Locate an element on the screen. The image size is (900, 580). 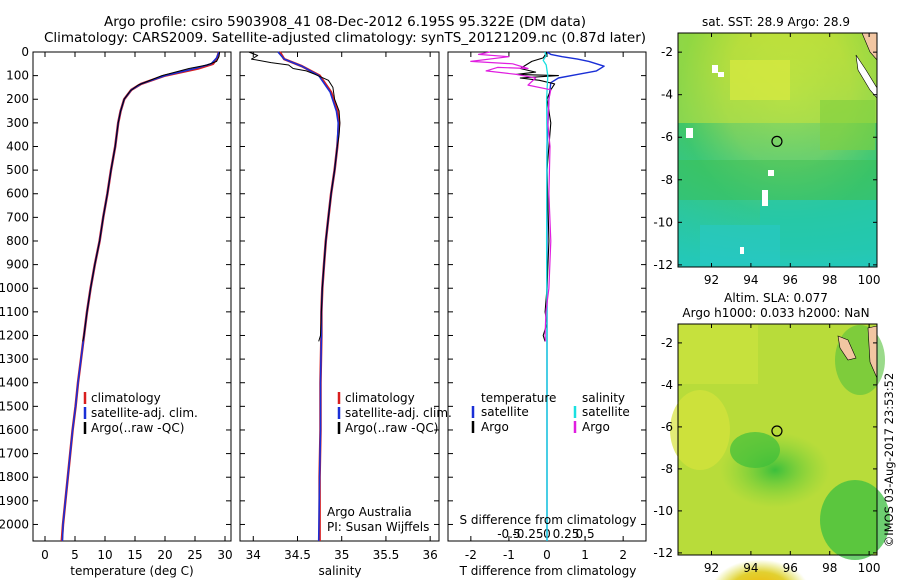
x-tick-label: 20 is located at coordinates (164, 555).